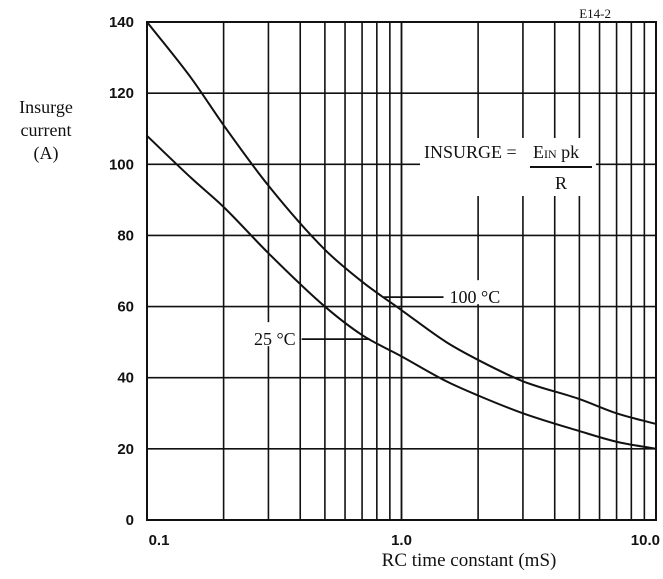 The width and height of the screenshot is (663, 579). I want to click on label-background-25c, so click(270, 334).